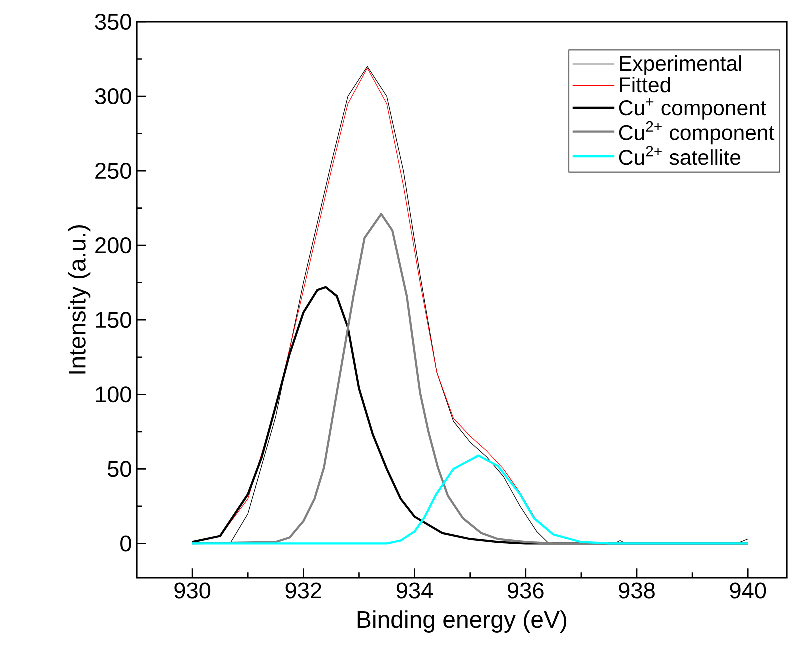 Image resolution: width=792 pixels, height=671 pixels. I want to click on x-tick-label: 936, so click(526, 590).